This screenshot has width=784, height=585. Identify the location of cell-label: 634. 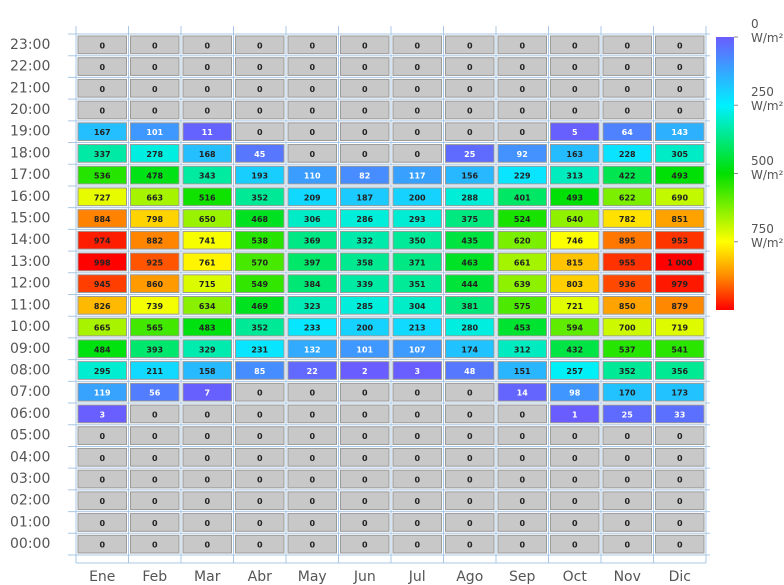
(207, 306).